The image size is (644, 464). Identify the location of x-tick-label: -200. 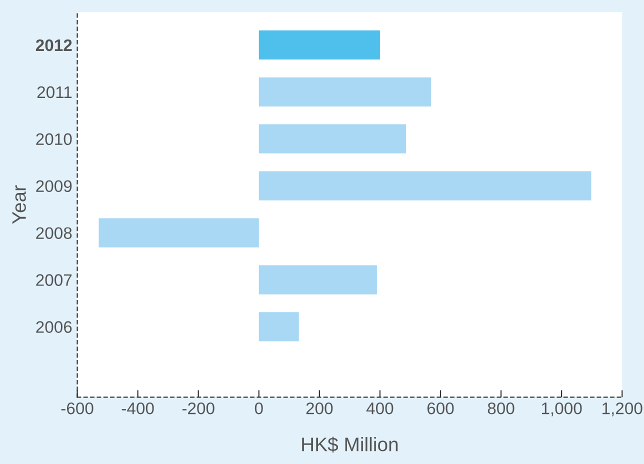
(198, 408).